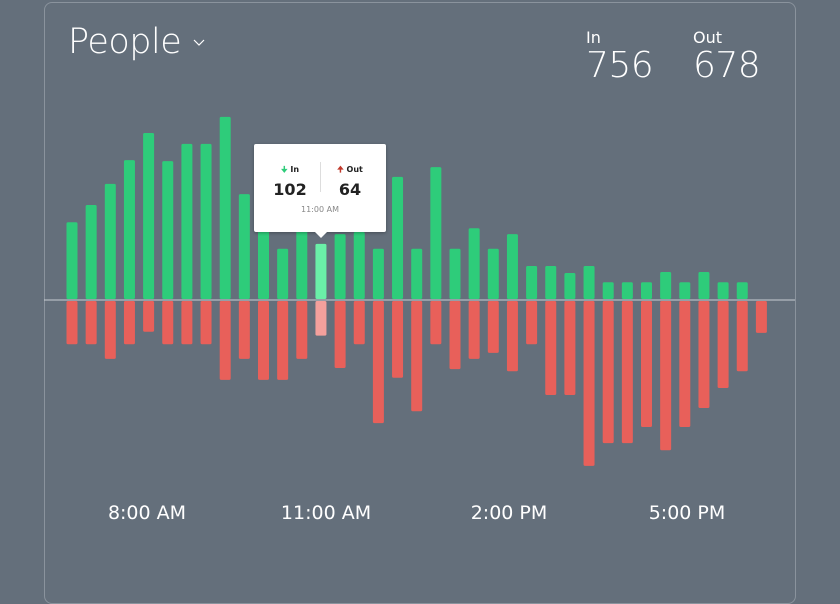 The image size is (840, 604). Describe the element at coordinates (295, 169) in the screenshot. I see `tooltip-in-label: In` at that location.